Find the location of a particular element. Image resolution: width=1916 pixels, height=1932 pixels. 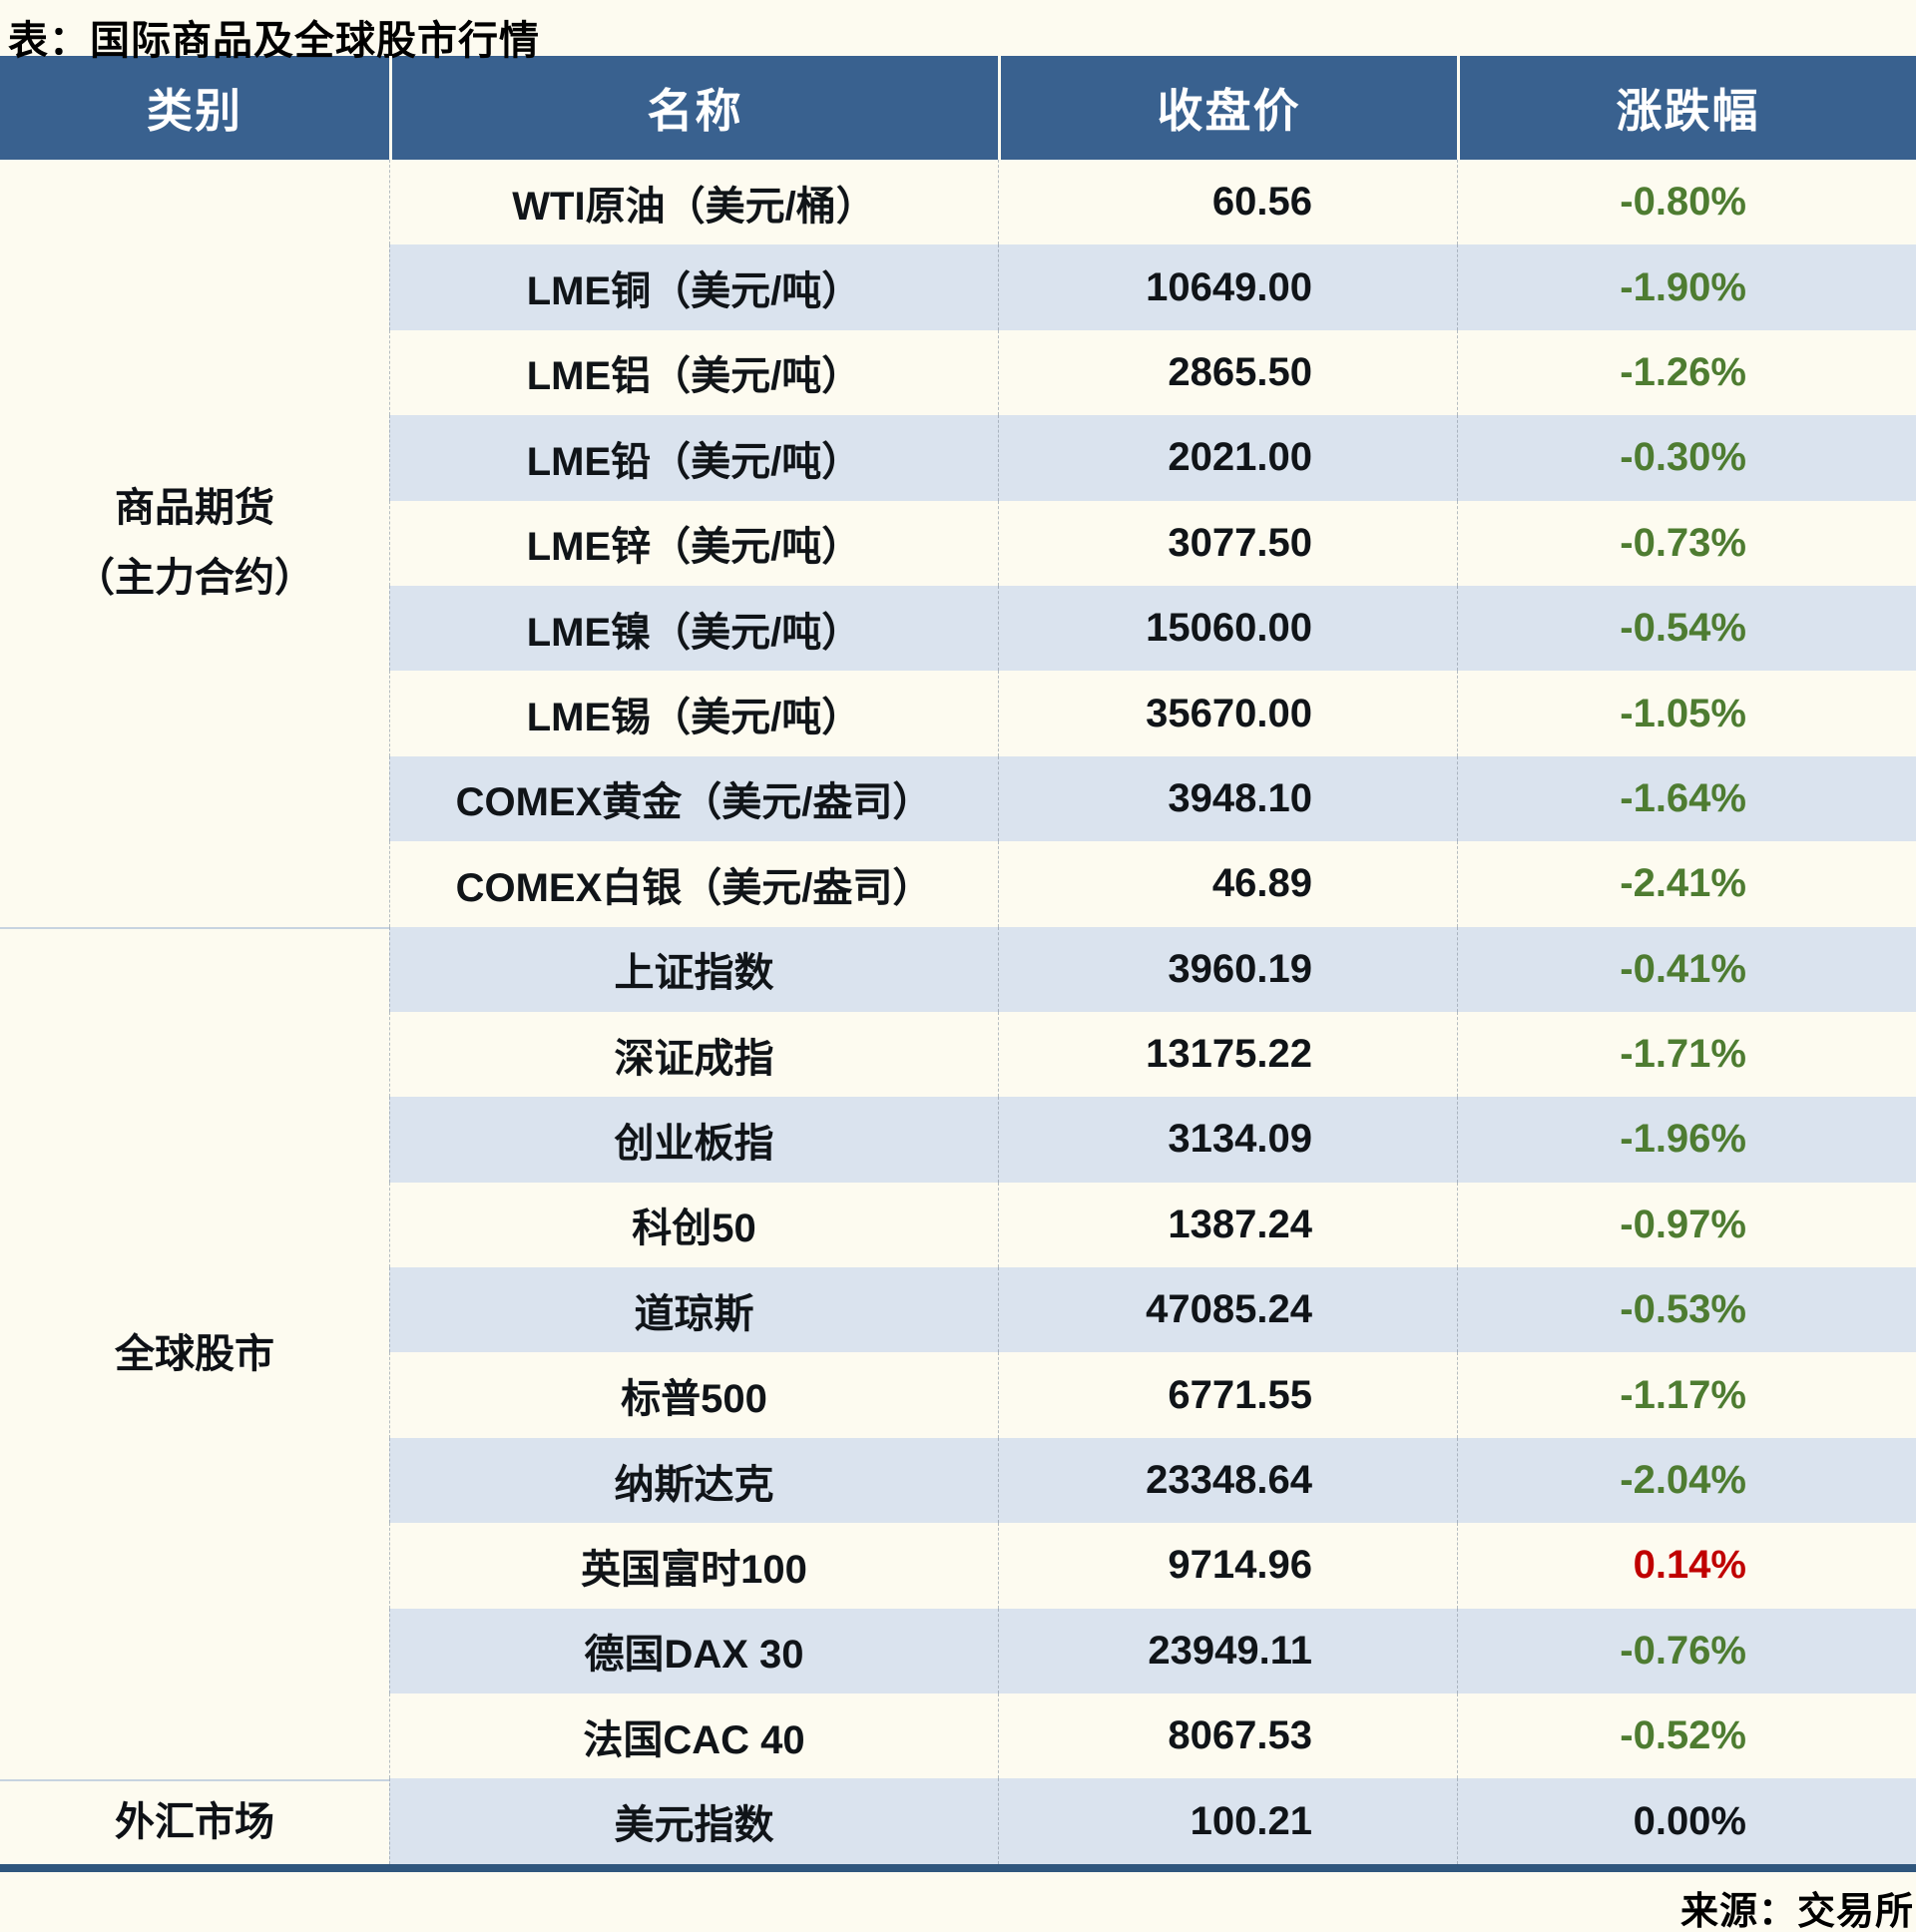

change-percent: -1.90% is located at coordinates (1686, 287).